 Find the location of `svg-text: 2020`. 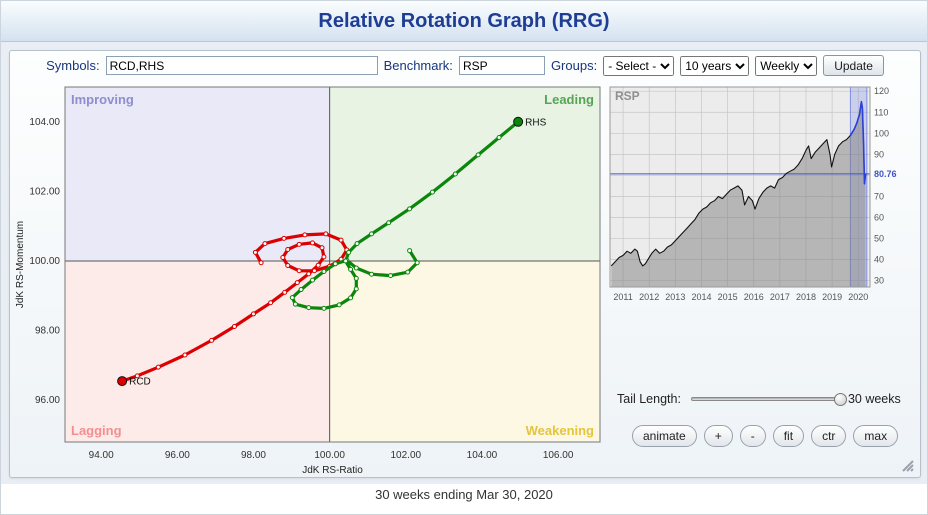

svg-text: 2020 is located at coordinates (858, 297).